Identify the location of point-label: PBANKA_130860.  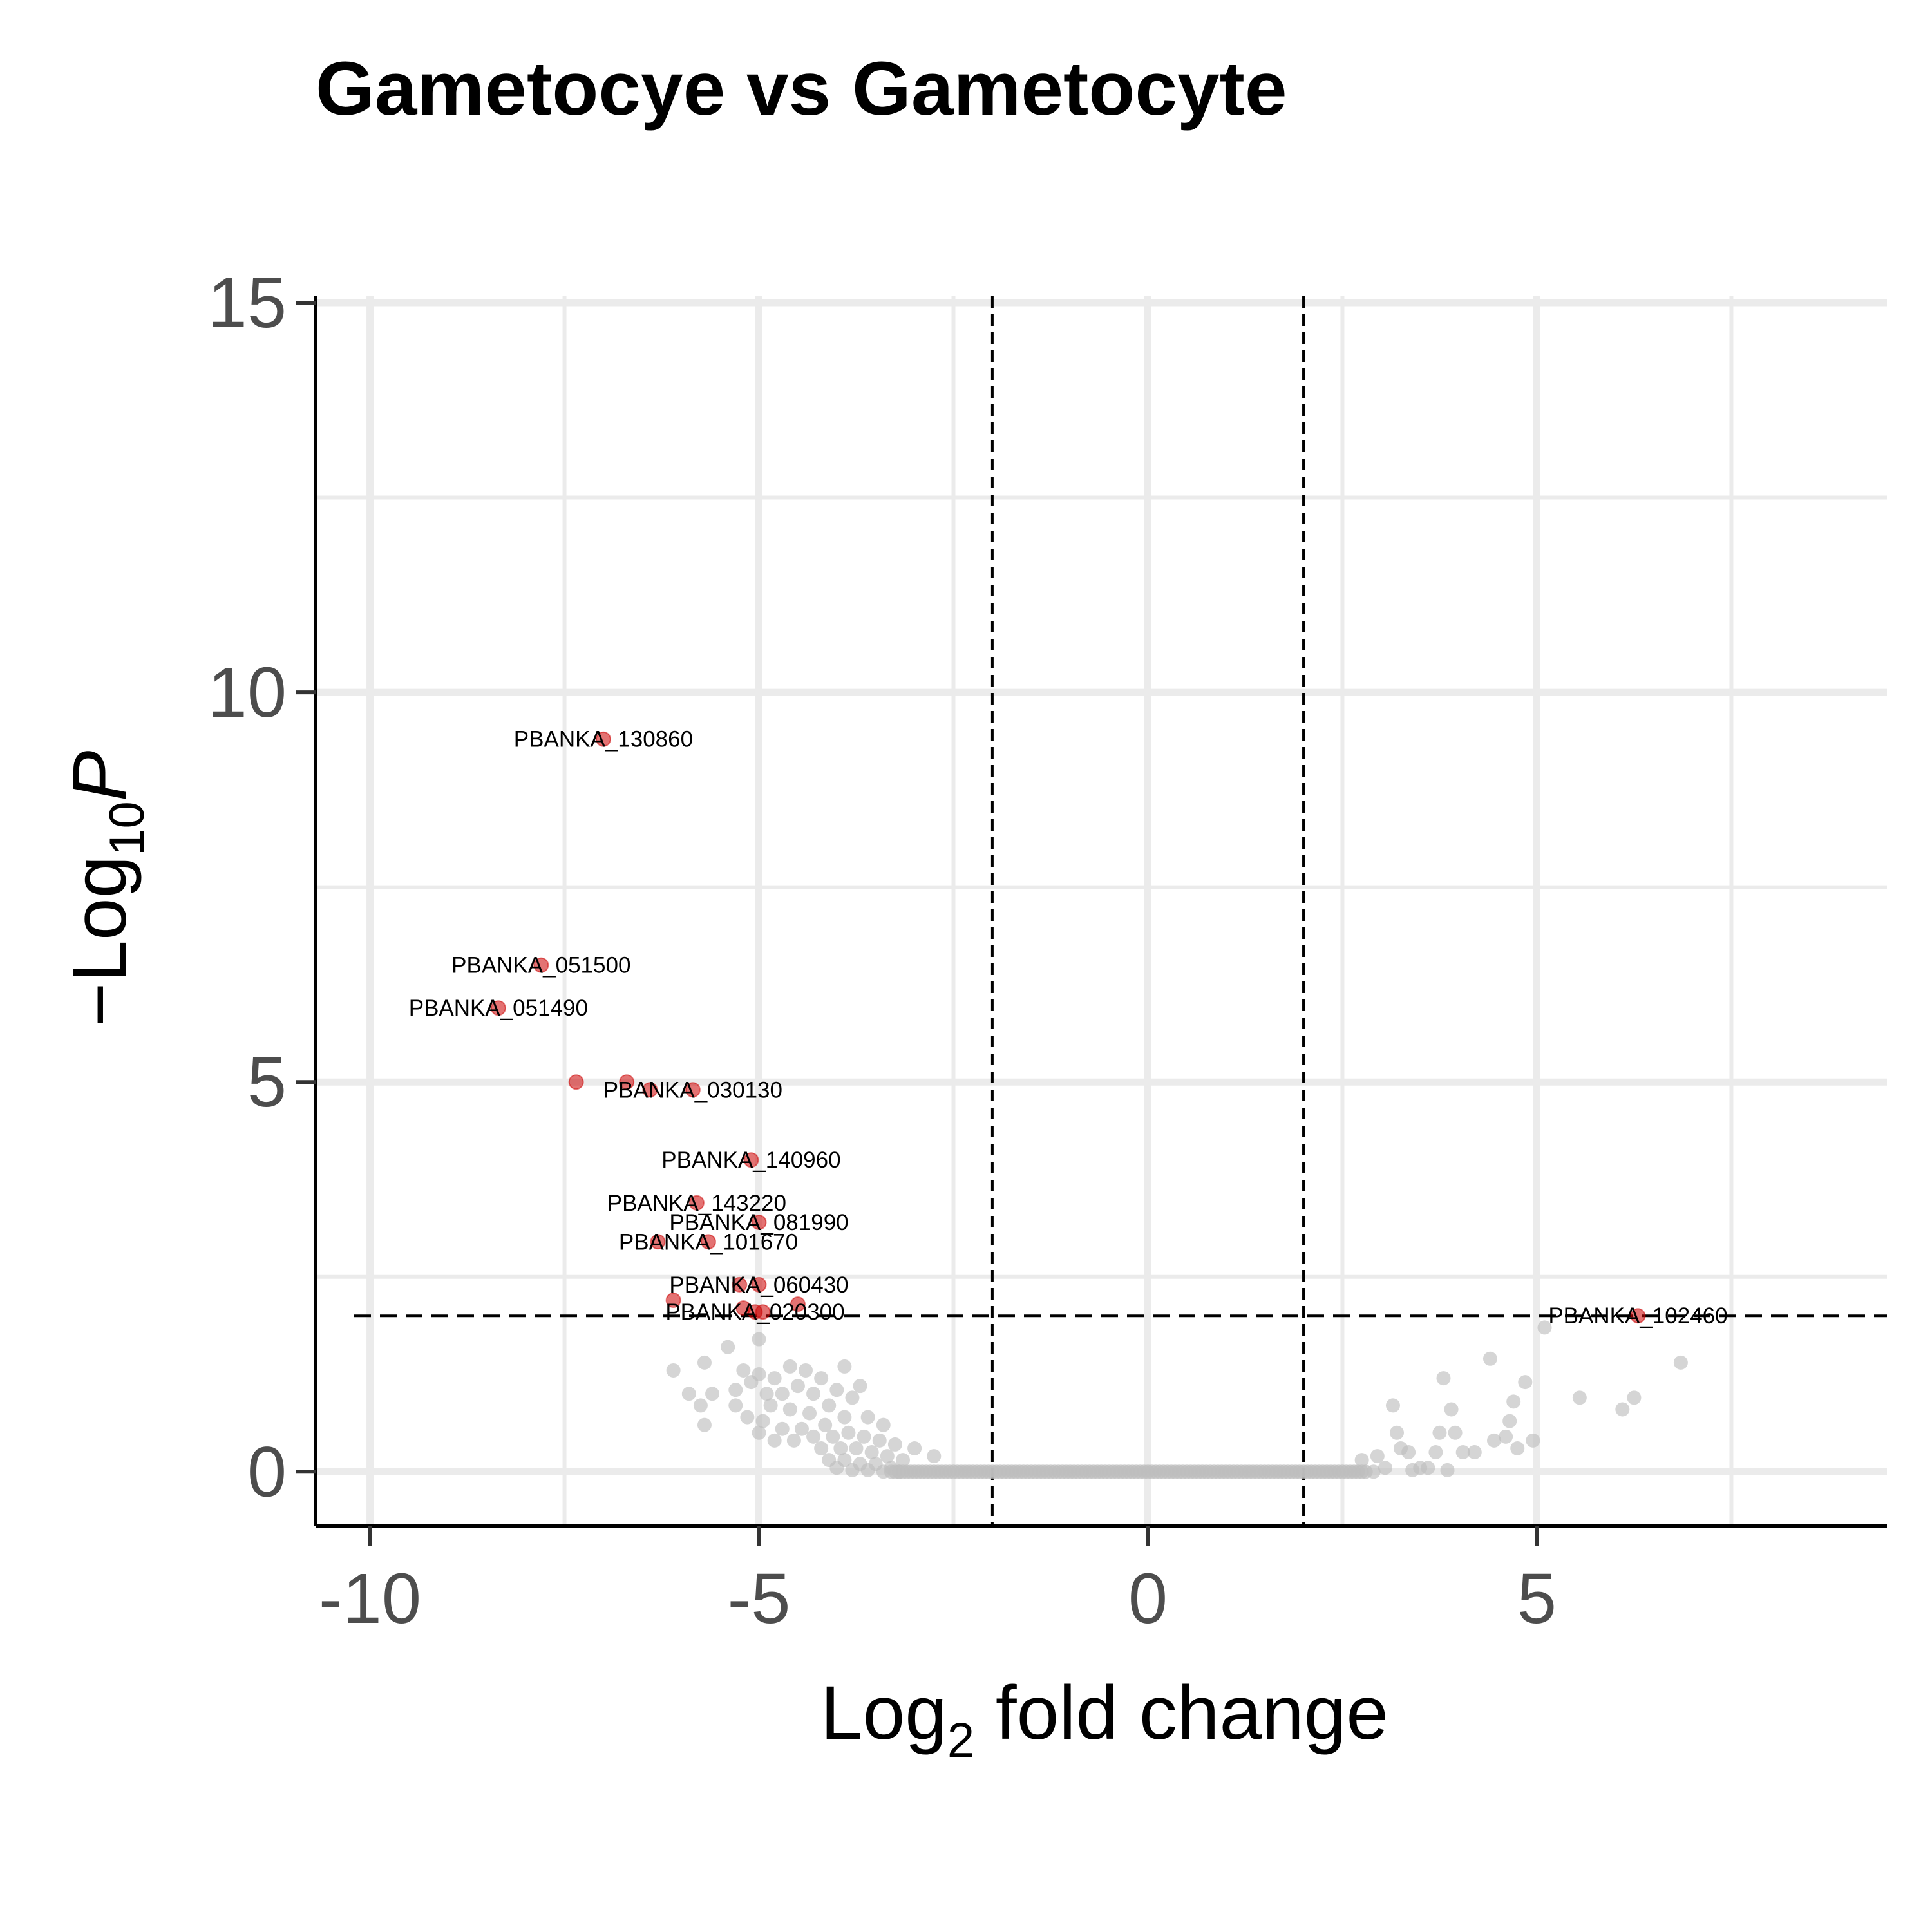
(603, 740).